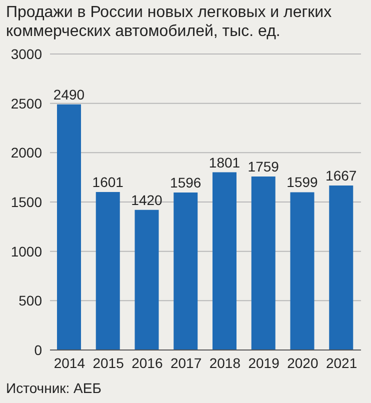 This screenshot has height=403, width=371. Describe the element at coordinates (186, 182) in the screenshot. I see `data-label: 1596` at that location.